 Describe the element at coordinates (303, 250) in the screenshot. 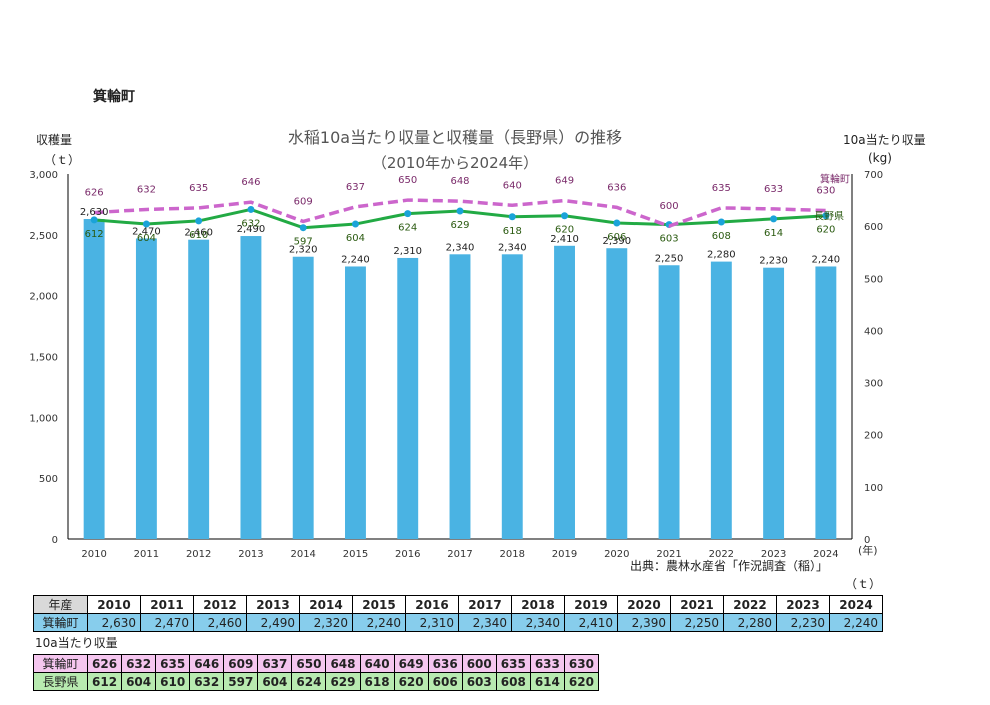

I see `bar-value-label: 2,320` at that location.